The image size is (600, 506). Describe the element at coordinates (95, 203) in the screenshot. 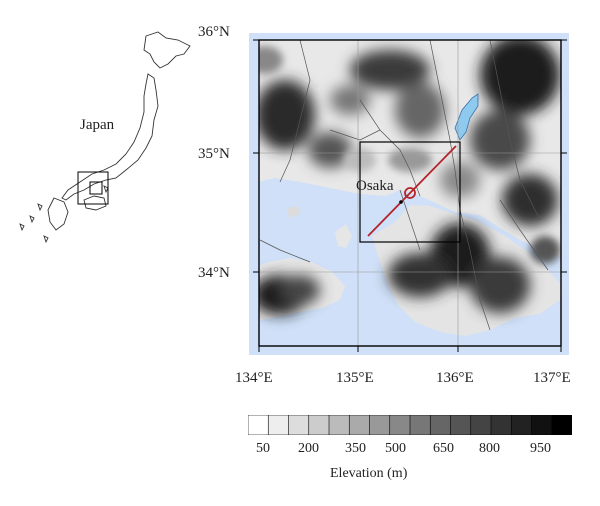

I see `shikoku-outline` at that location.